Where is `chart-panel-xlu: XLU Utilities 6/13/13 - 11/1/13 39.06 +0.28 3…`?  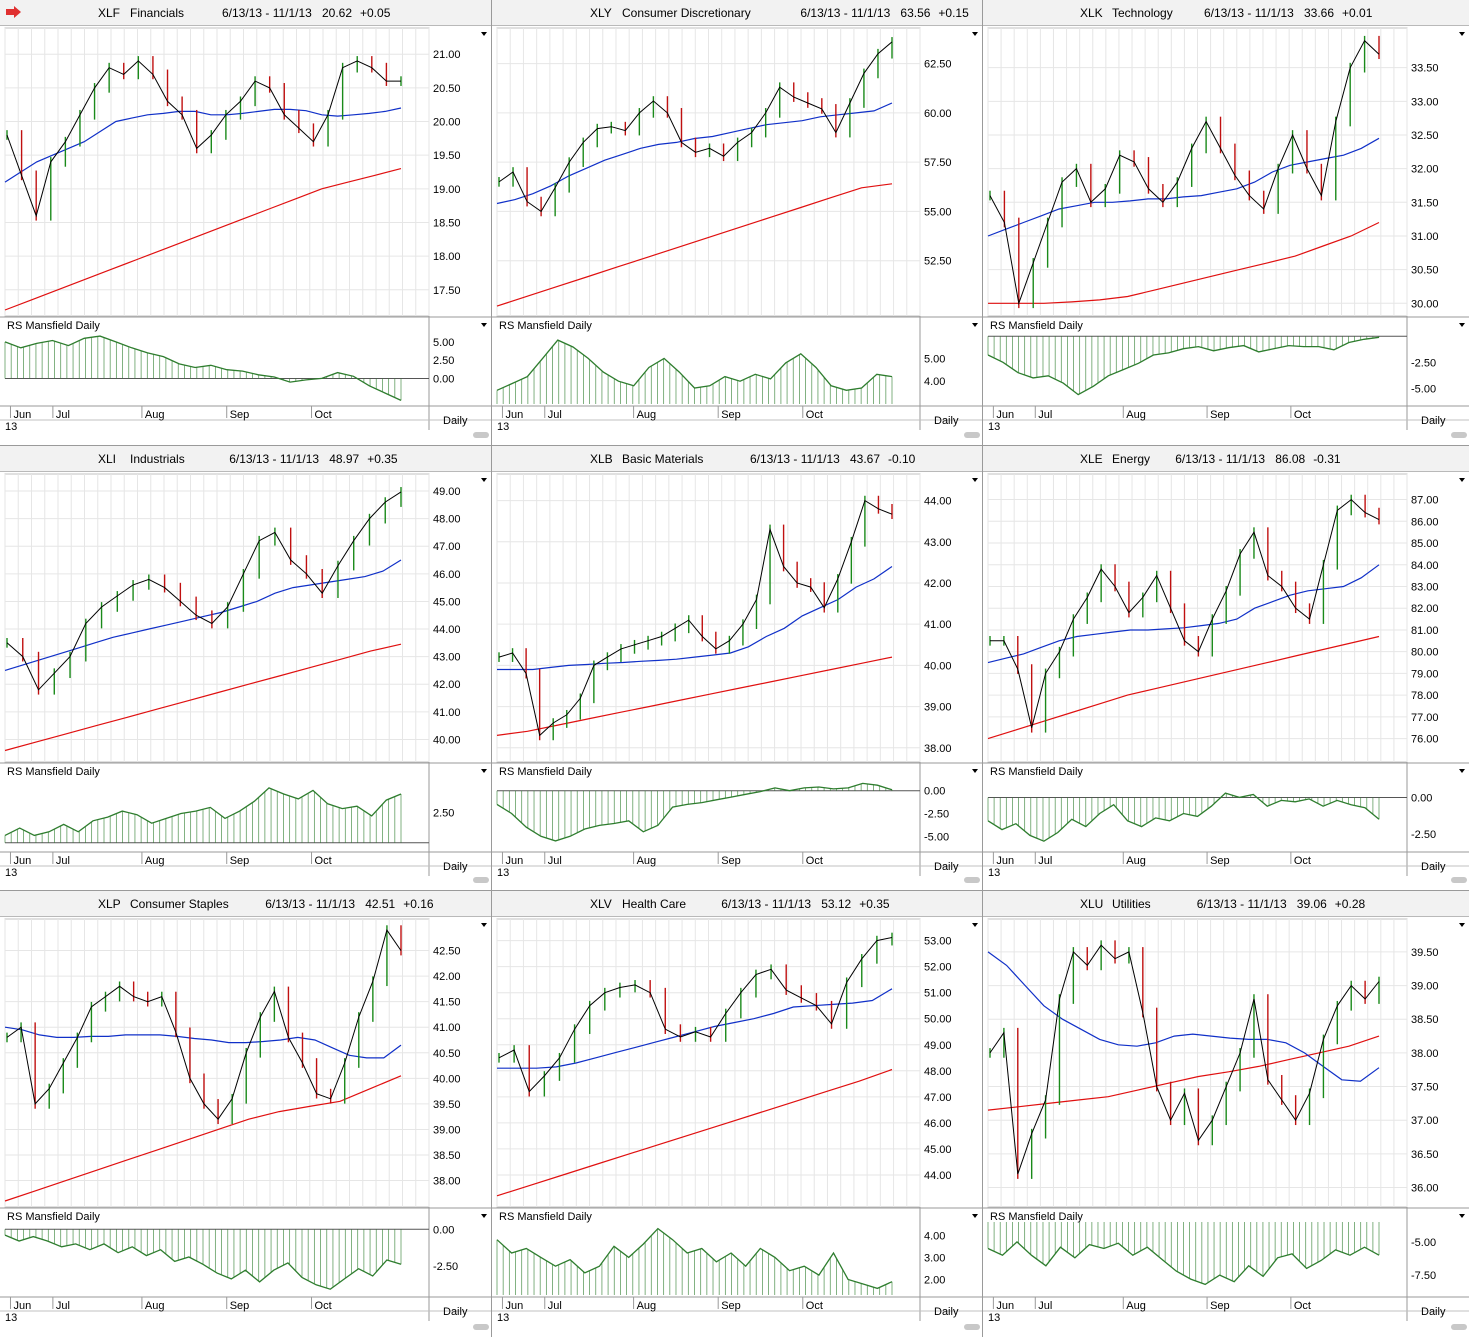 chart-panel-xlu: XLU Utilities 6/13/13 - 11/1/13 39.06 +0.28 3… is located at coordinates (1226, 1114).